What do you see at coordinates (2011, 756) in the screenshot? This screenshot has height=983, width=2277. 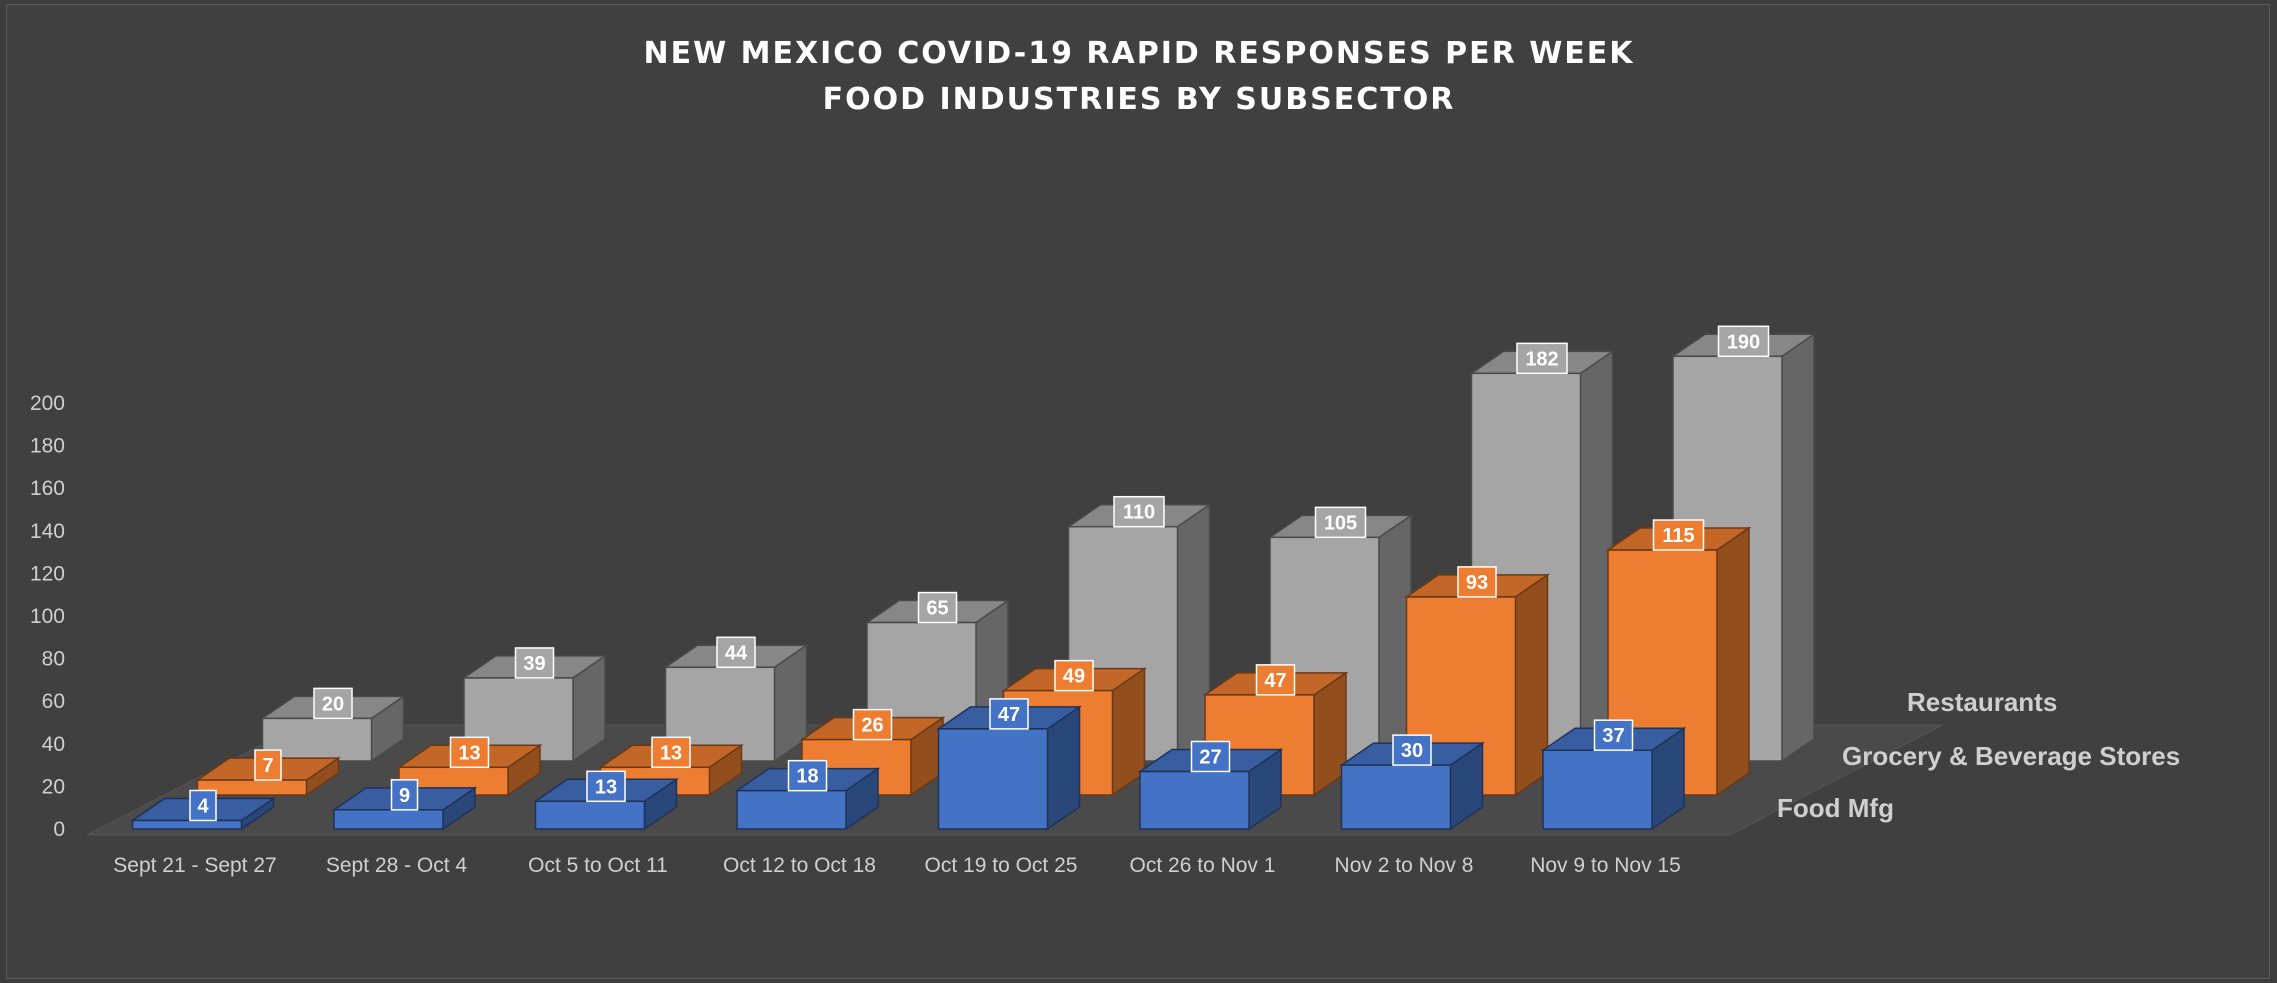 I see `series-label: Grocery & Beverage Stores` at bounding box center [2011, 756].